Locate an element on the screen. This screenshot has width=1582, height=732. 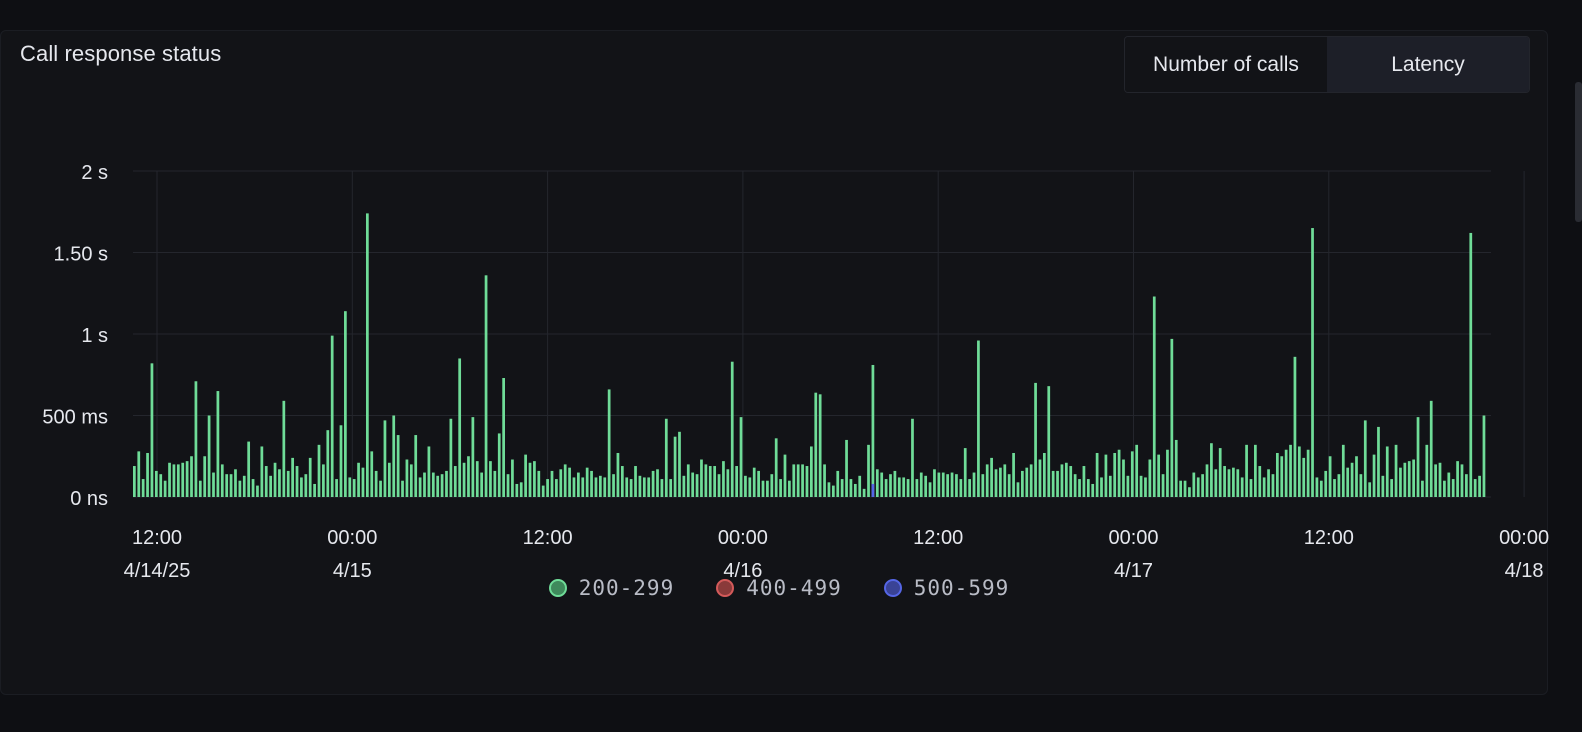
legend-item-500: 500-599 is located at coordinates (946, 588).